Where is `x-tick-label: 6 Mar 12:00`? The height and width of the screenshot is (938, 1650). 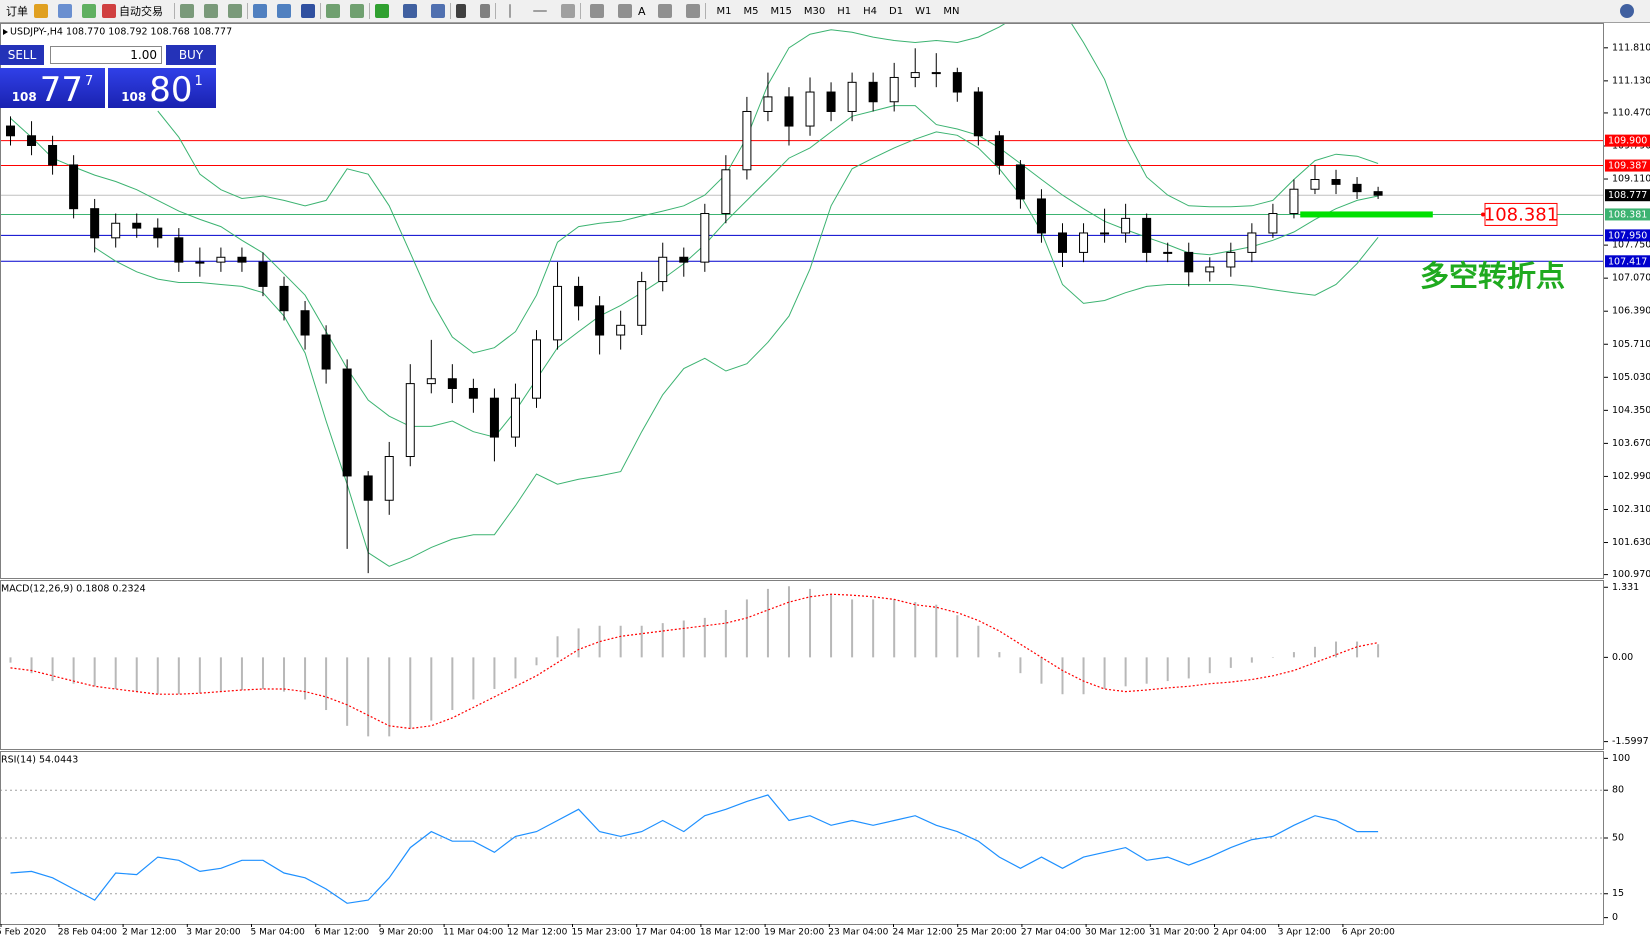
x-tick-label: 6 Mar 12:00 is located at coordinates (342, 933).